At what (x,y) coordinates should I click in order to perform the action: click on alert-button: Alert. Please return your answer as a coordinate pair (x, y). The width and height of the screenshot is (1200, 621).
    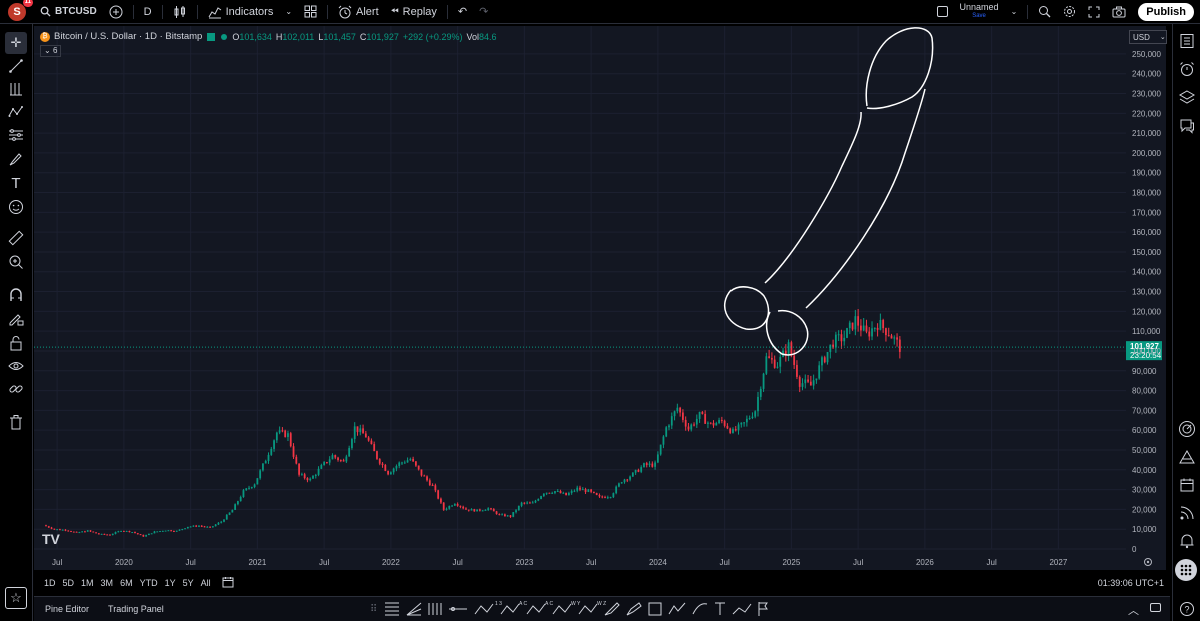
    Looking at the image, I should click on (358, 12).